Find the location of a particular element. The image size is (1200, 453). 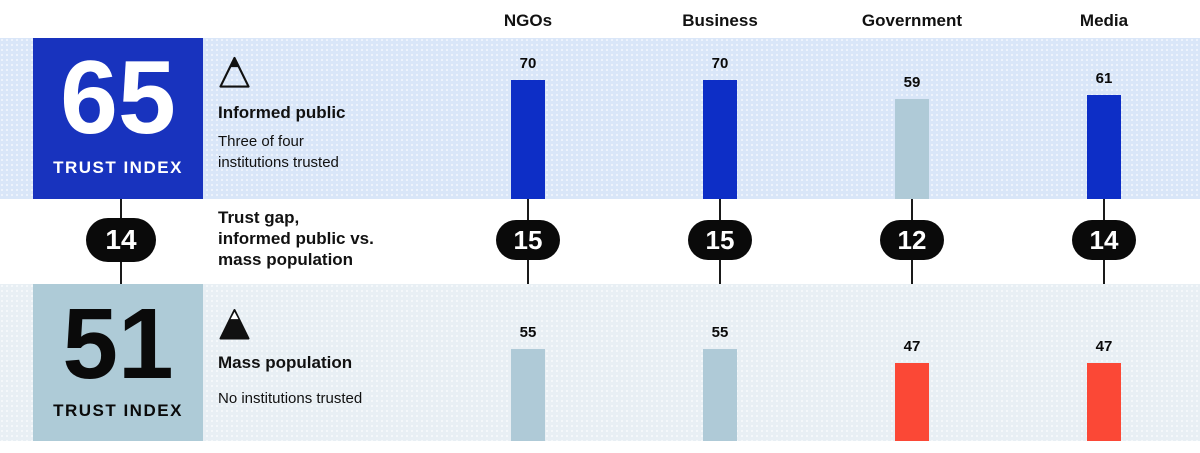

overall-trust-gap-value: 14 is located at coordinates (121, 239).